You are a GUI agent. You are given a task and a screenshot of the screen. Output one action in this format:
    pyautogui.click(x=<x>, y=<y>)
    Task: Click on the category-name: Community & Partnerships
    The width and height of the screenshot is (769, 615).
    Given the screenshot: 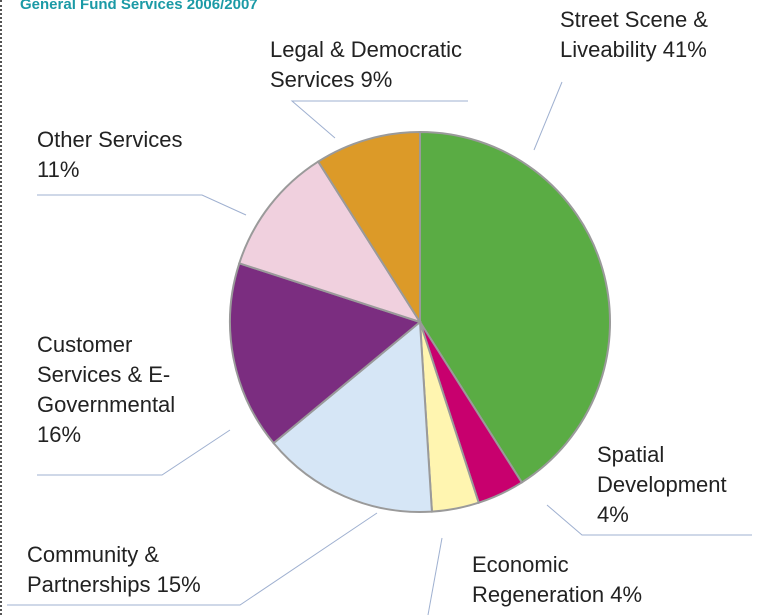 What is the action you would take?
    pyautogui.click(x=93, y=569)
    